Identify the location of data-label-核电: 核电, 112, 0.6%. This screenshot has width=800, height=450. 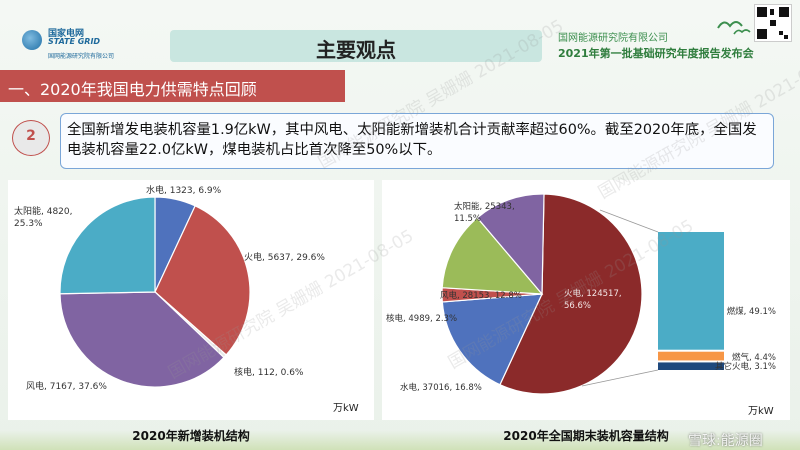
(269, 372).